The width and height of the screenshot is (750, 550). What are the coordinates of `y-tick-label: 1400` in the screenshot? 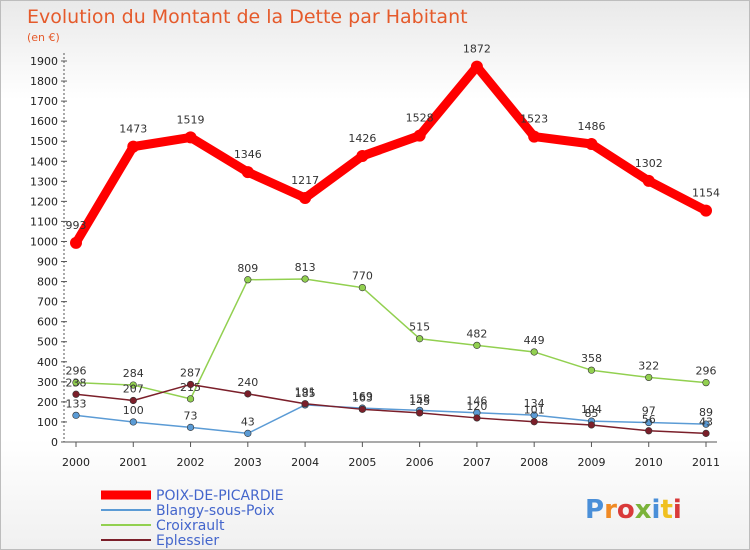 It's located at (44, 161).